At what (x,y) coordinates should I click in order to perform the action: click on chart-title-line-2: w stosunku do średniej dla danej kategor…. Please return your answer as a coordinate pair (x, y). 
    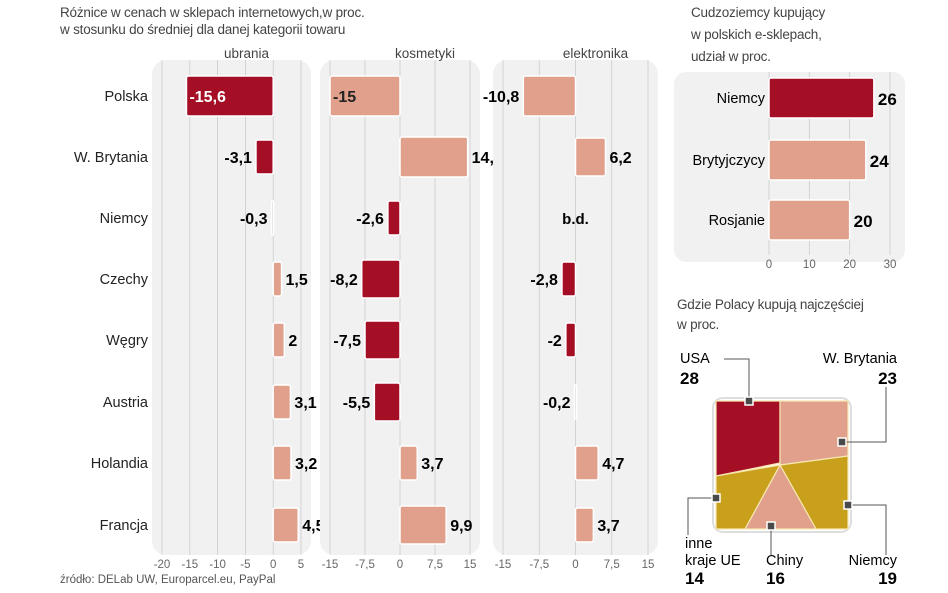
    Looking at the image, I should click on (203, 29).